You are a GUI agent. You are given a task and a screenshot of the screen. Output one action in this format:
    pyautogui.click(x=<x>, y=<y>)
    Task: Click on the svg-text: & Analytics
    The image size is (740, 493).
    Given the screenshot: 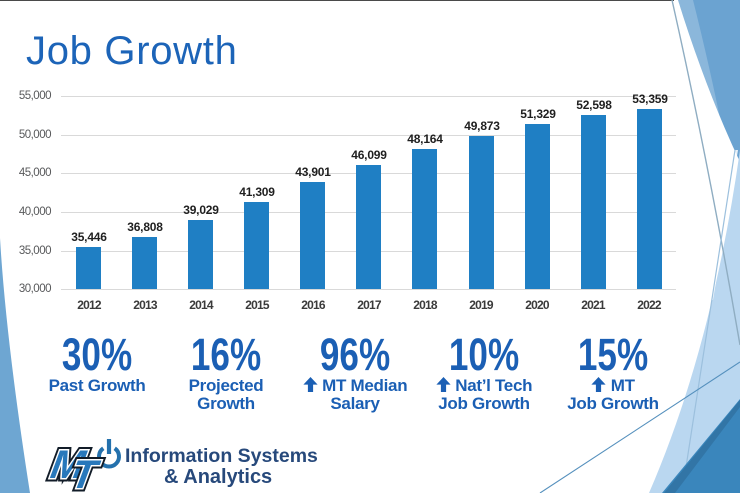 What is the action you would take?
    pyautogui.click(x=218, y=477)
    